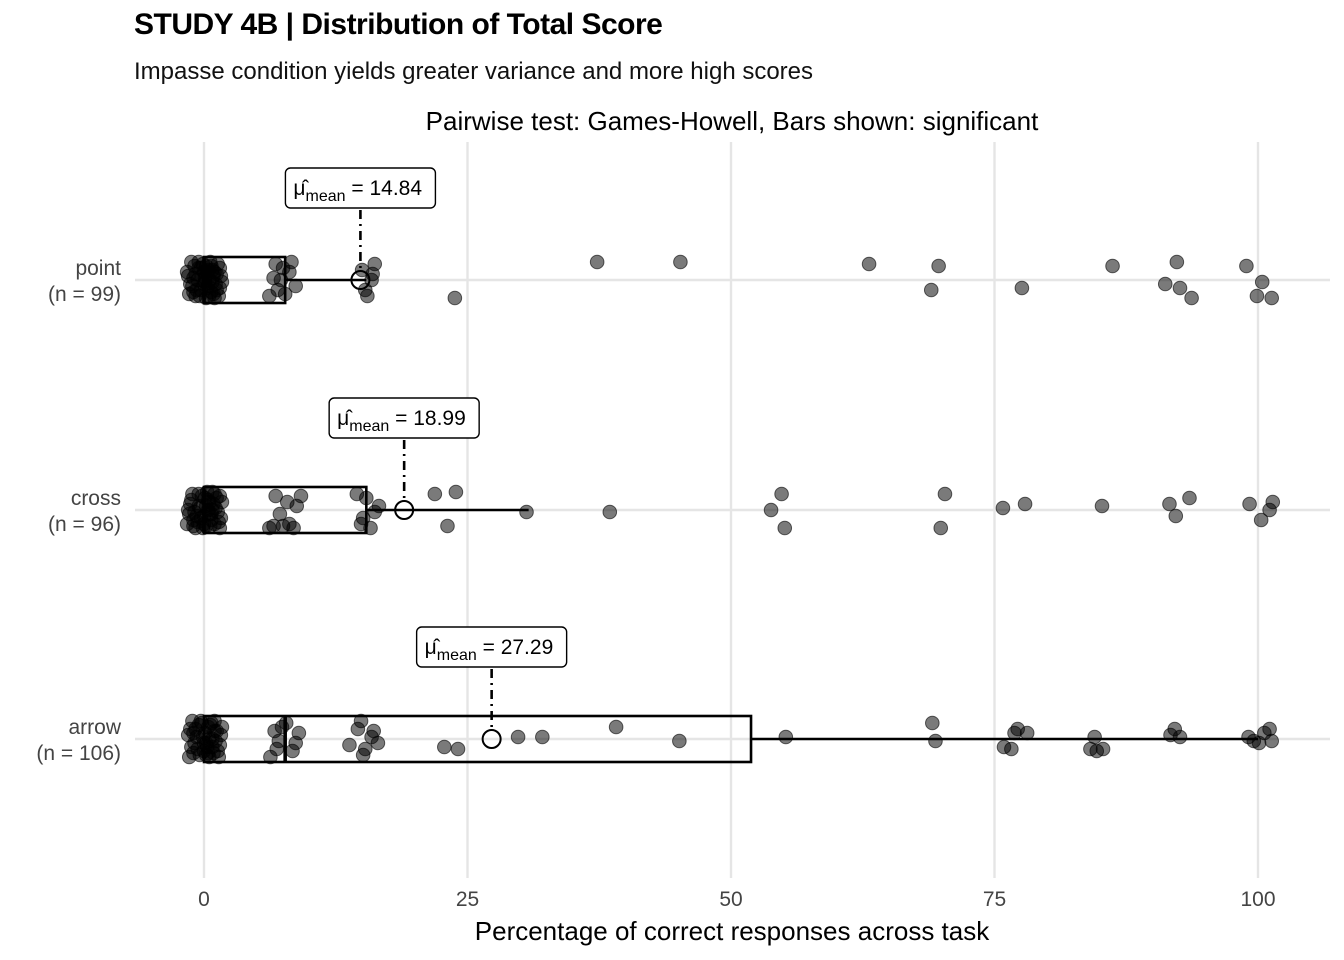  I want to click on mean-label-box-arrow, so click(491, 647).